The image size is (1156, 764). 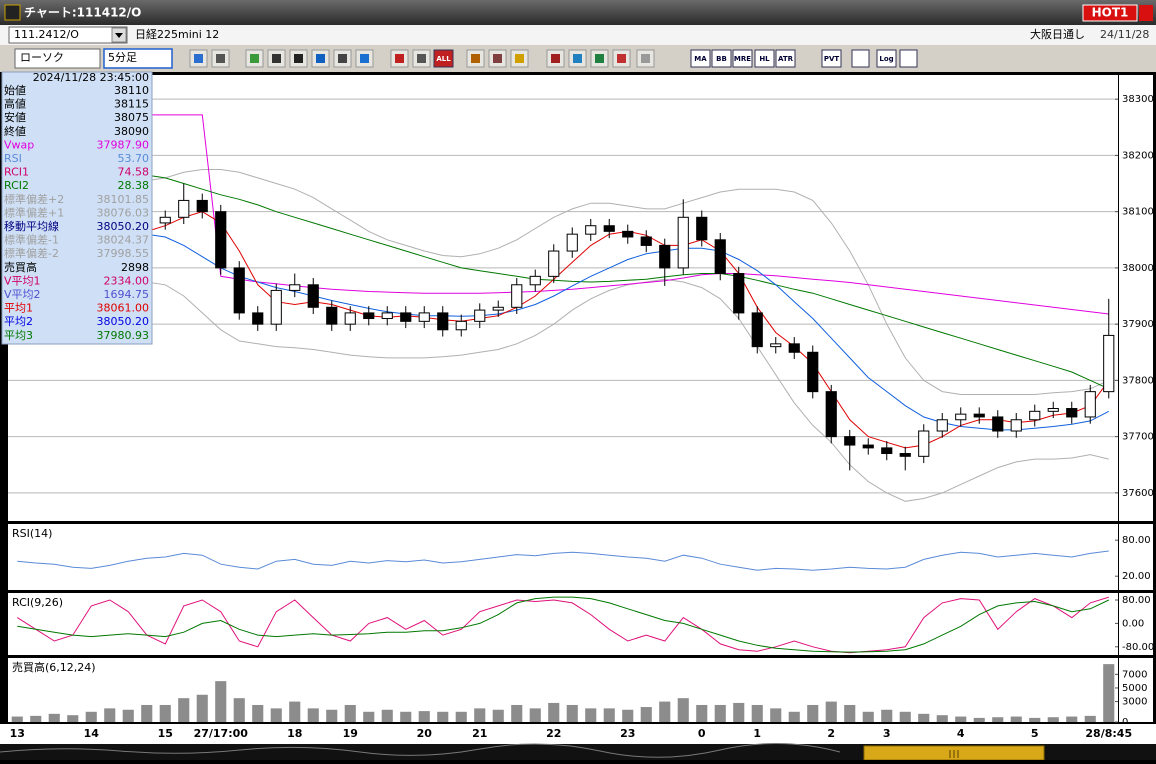 I want to click on x-tick-label: 20, so click(x=425, y=733).